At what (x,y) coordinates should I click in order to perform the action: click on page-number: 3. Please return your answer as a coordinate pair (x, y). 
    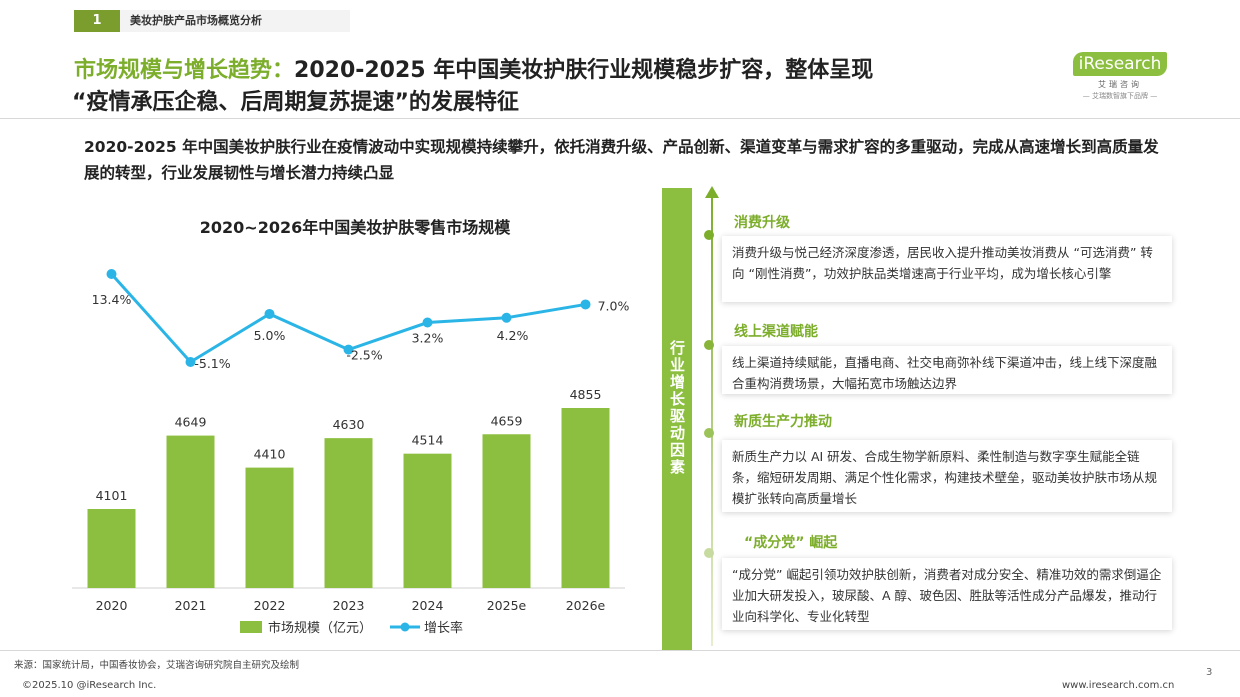
    Looking at the image, I should click on (1209, 672).